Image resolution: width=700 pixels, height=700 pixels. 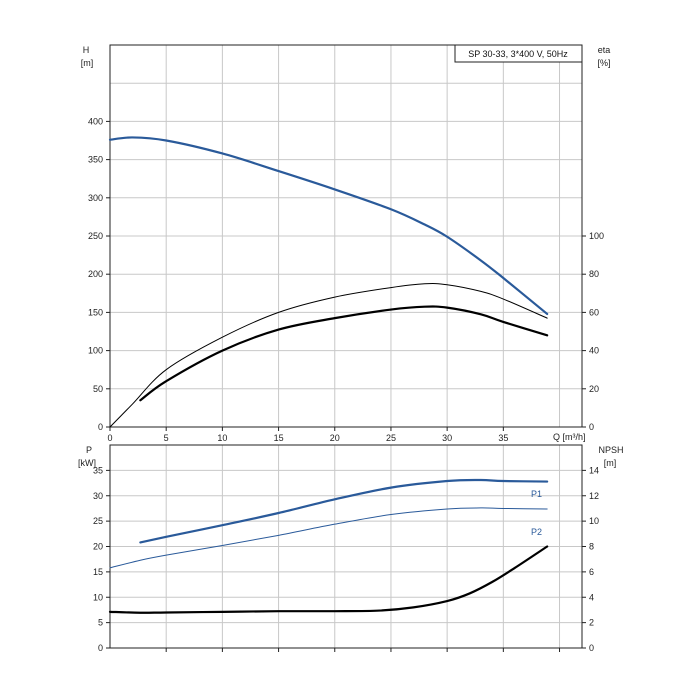 I want to click on bottom-right-tick-label: 0, so click(x=591, y=648).